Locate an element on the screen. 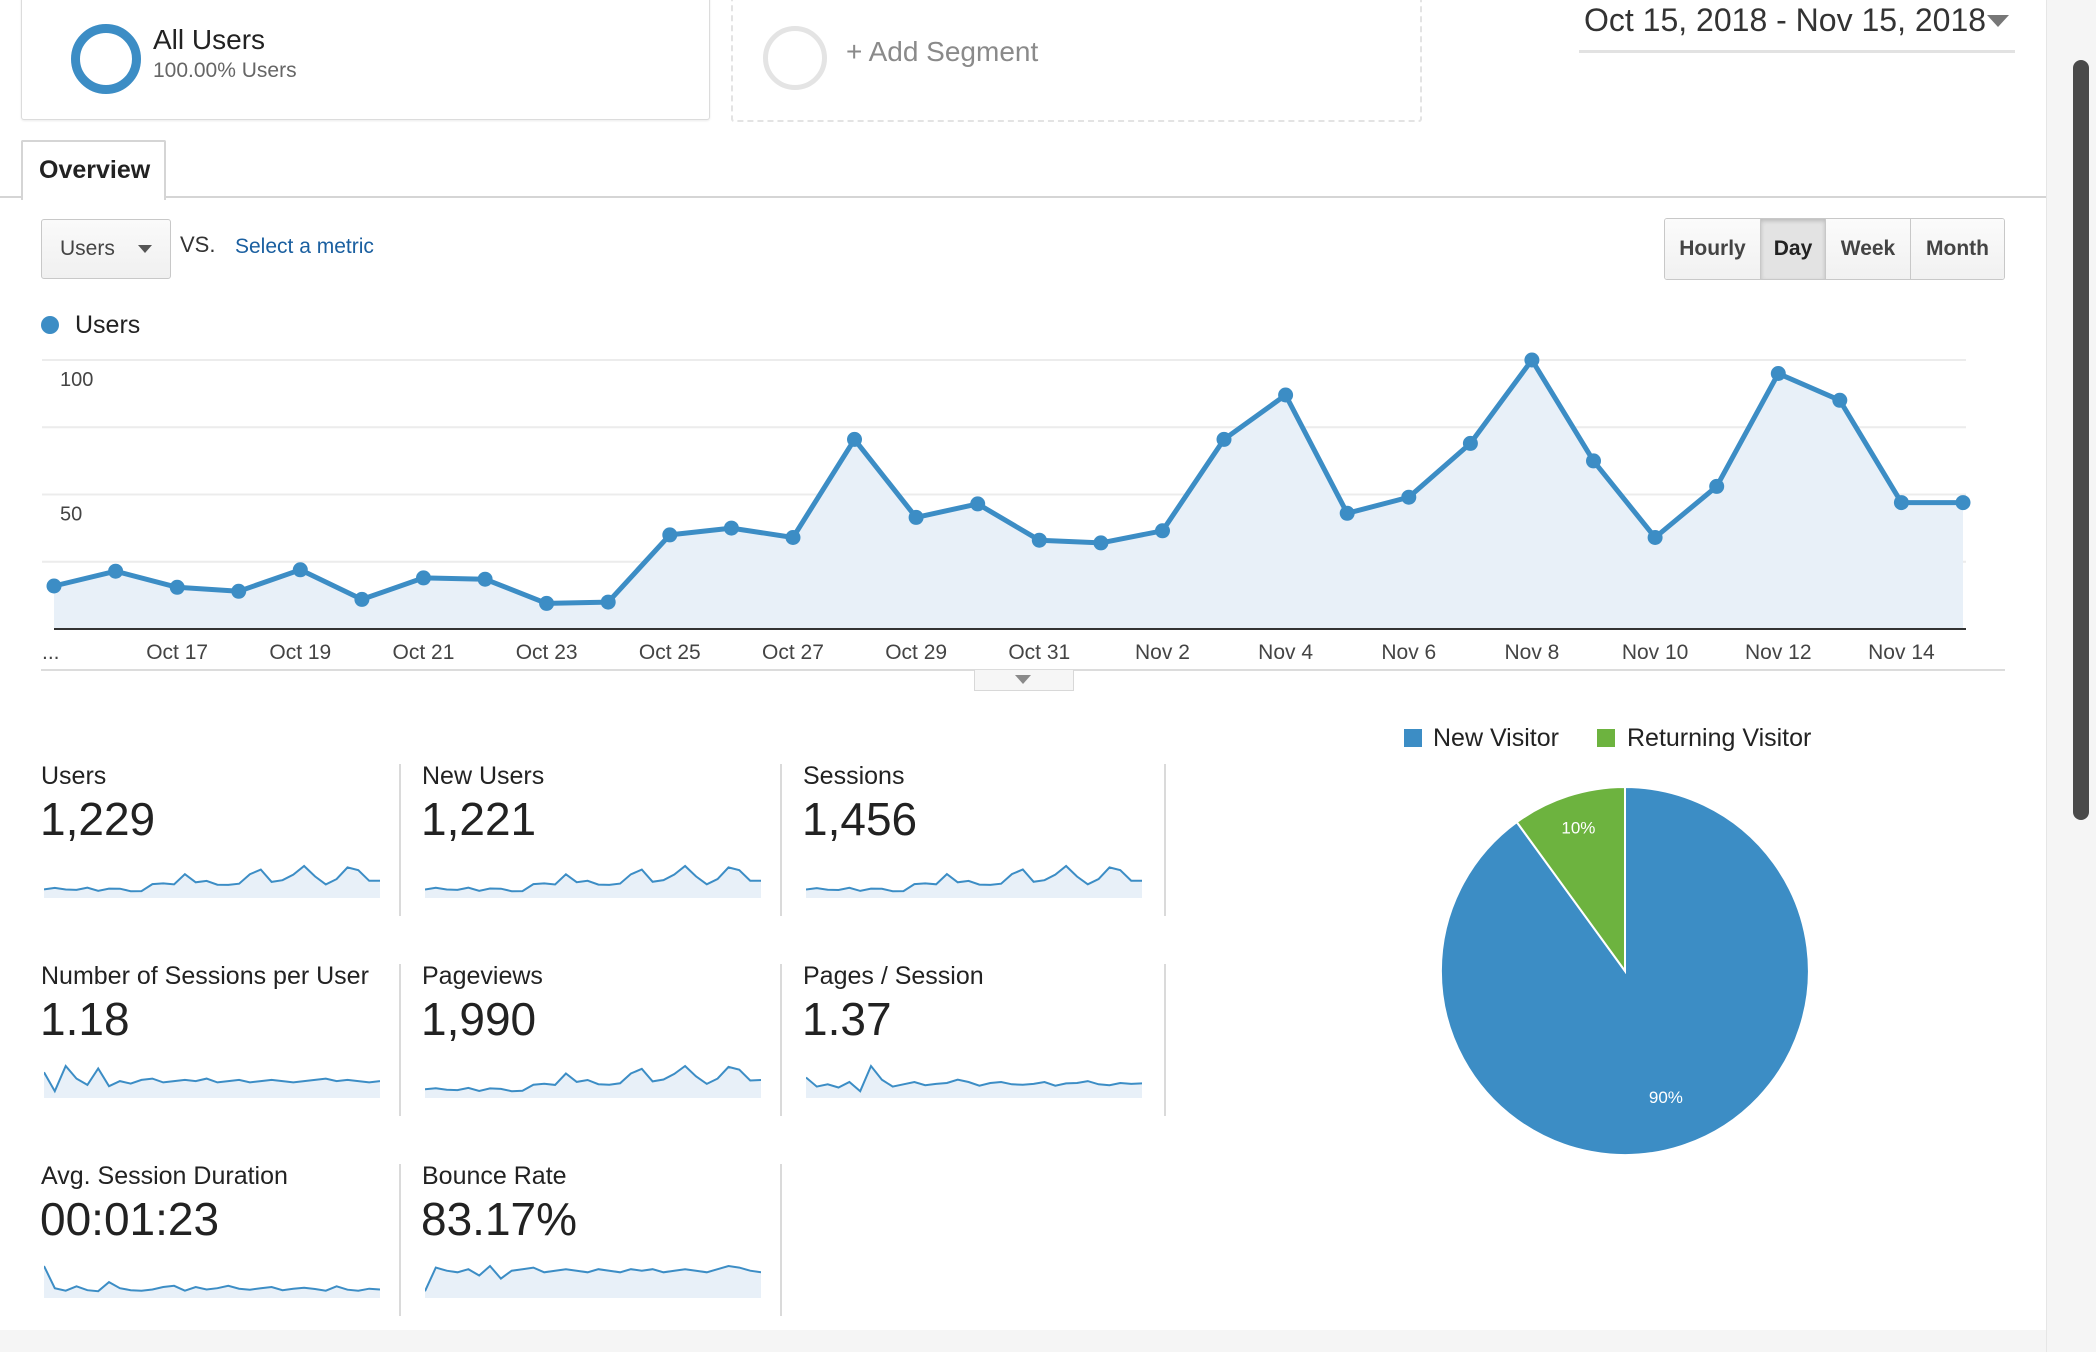 The width and height of the screenshot is (2096, 1352). pie-slice-returning-visitor is located at coordinates (1570, 880).